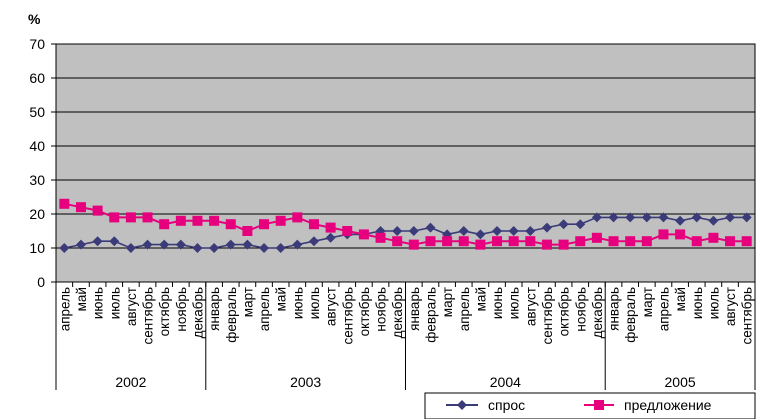 The width and height of the screenshot is (758, 419). I want to click on year-label: 2002, so click(130, 382).